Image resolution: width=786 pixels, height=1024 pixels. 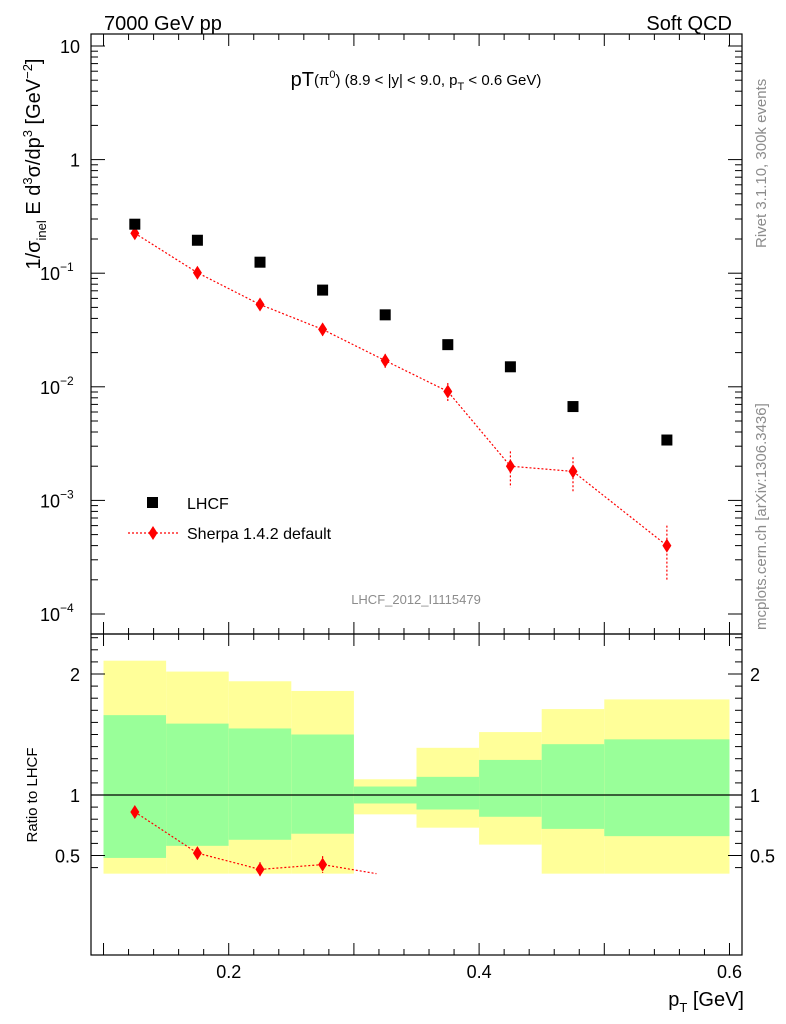 What do you see at coordinates (228, 972) in the screenshot?
I see `x-tick-label-0: 0.2` at bounding box center [228, 972].